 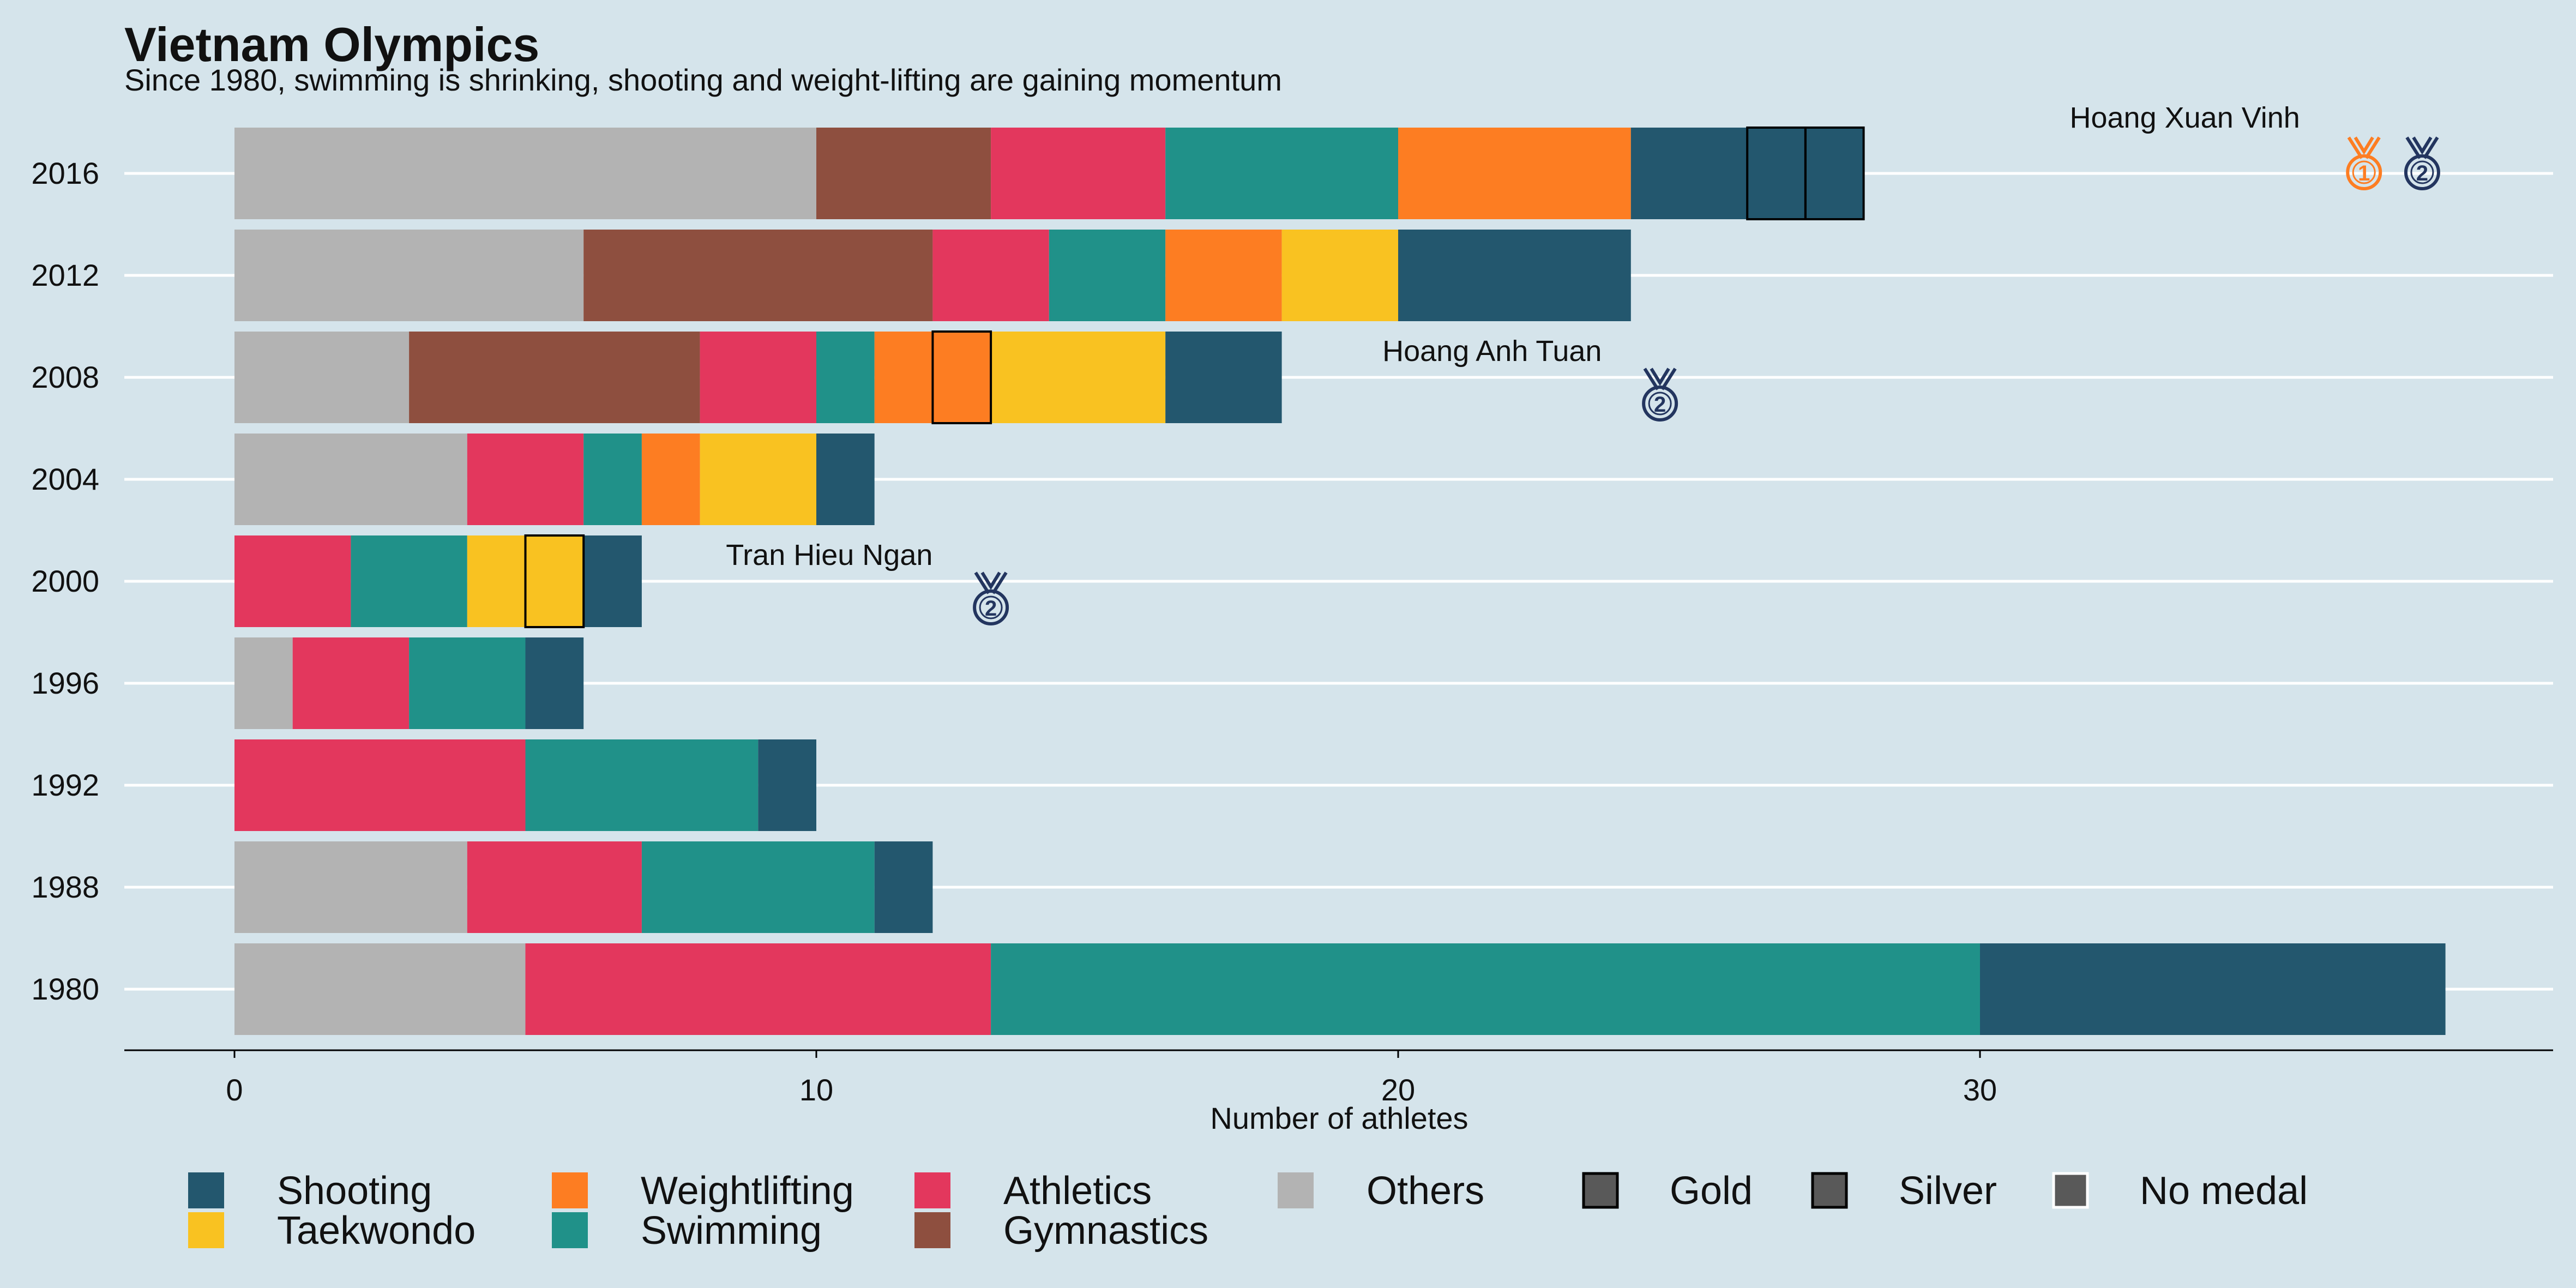 I want to click on annotation-hoang-xuan-vinh: Hoang Xuan Vinh, so click(x=2184, y=117).